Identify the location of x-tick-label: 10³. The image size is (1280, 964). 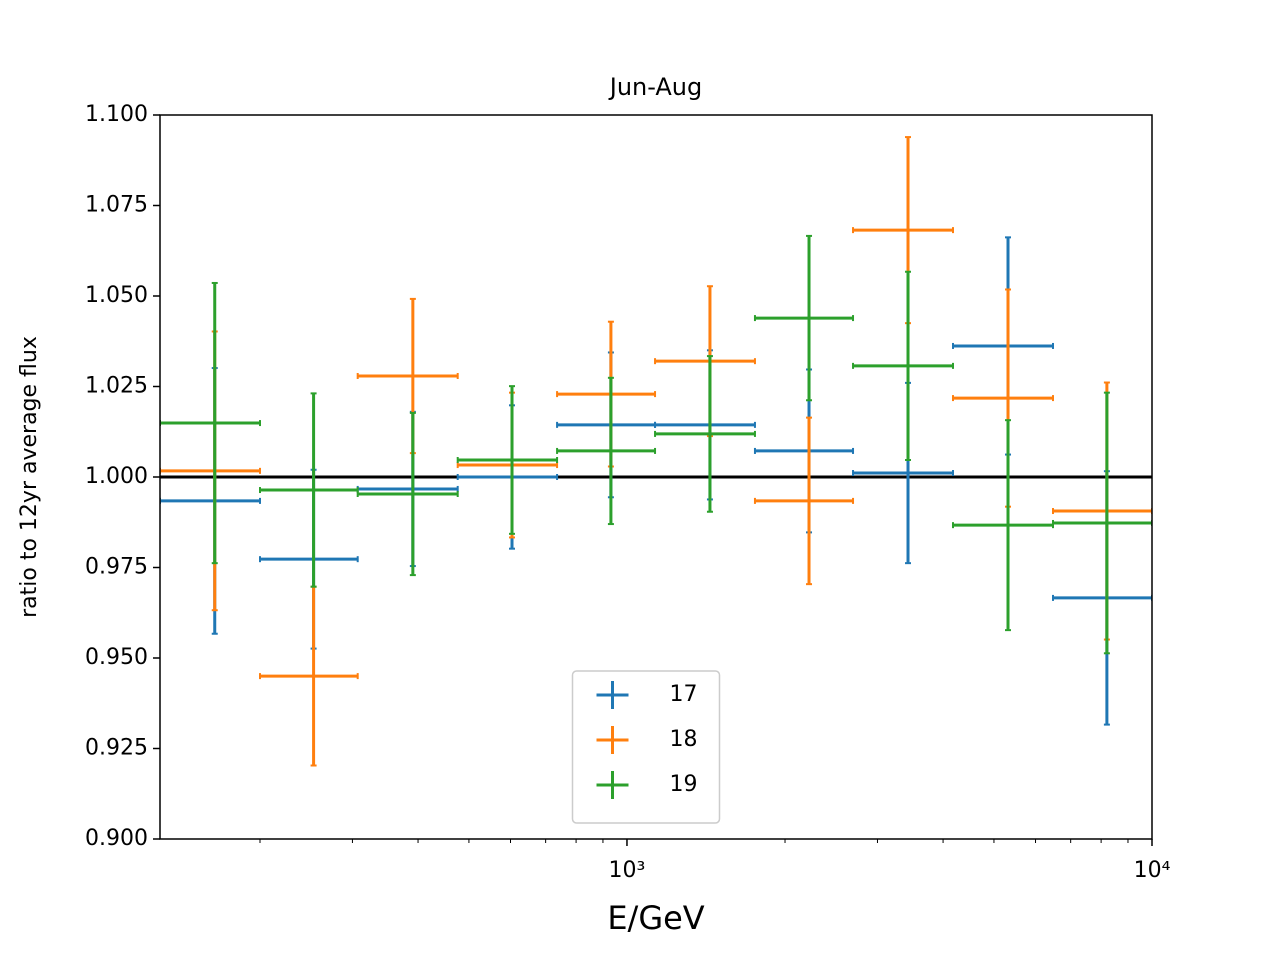
(627, 870).